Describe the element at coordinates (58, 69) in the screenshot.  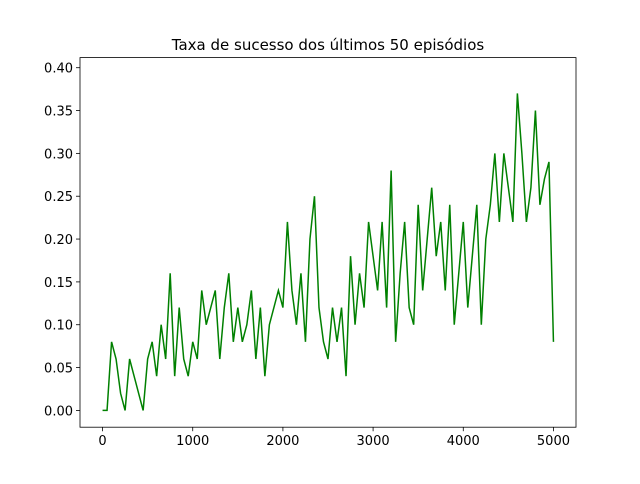
I see `y-tick-label: 0.40` at that location.